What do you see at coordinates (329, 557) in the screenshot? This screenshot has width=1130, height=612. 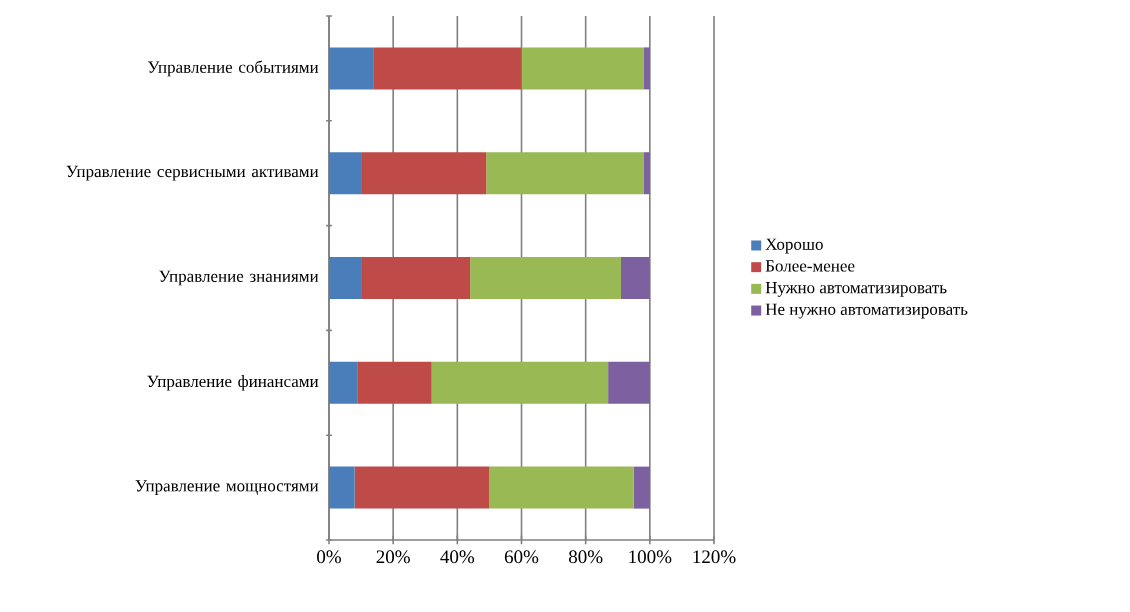 I see `x-tick-label: 0%` at bounding box center [329, 557].